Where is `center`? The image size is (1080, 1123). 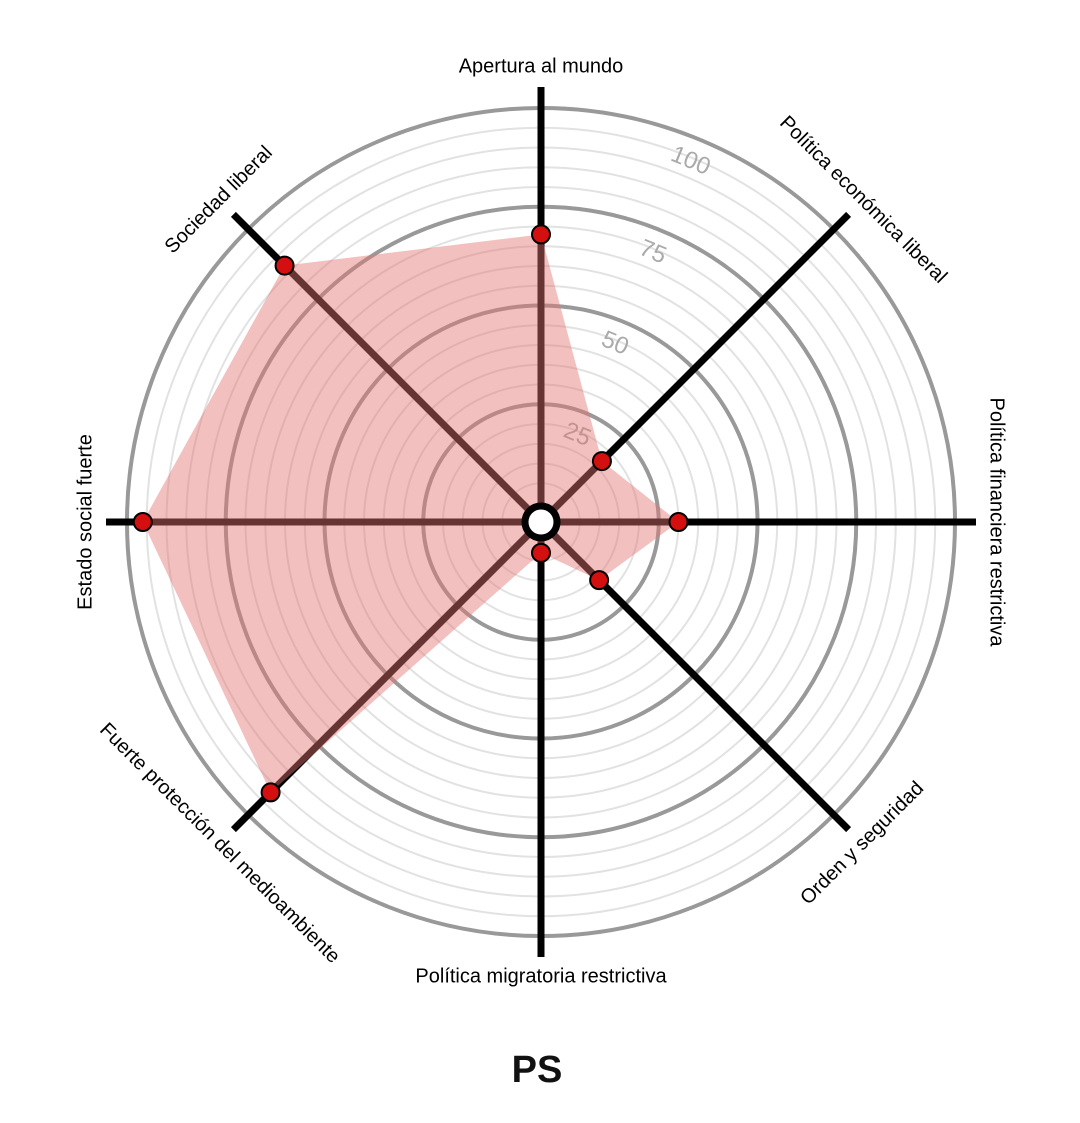
center is located at coordinates (541, 522).